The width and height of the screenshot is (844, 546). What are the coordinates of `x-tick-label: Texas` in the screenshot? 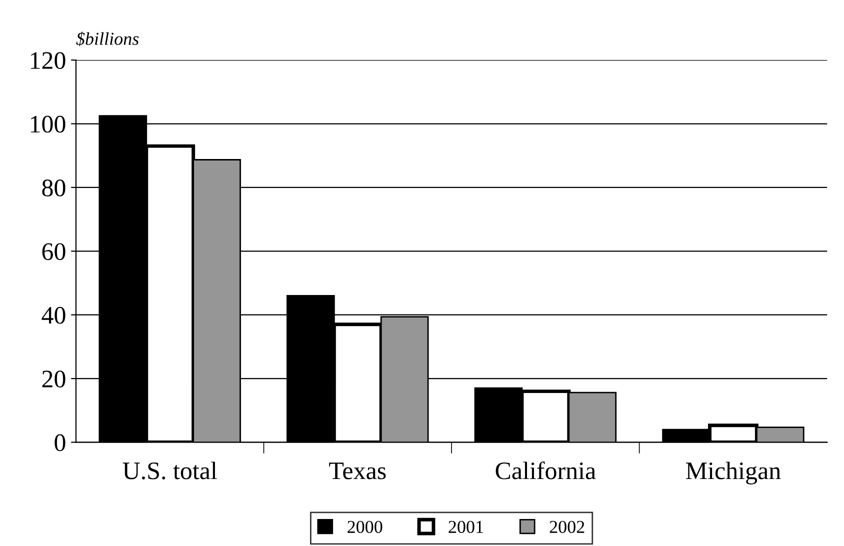 It's located at (357, 471).